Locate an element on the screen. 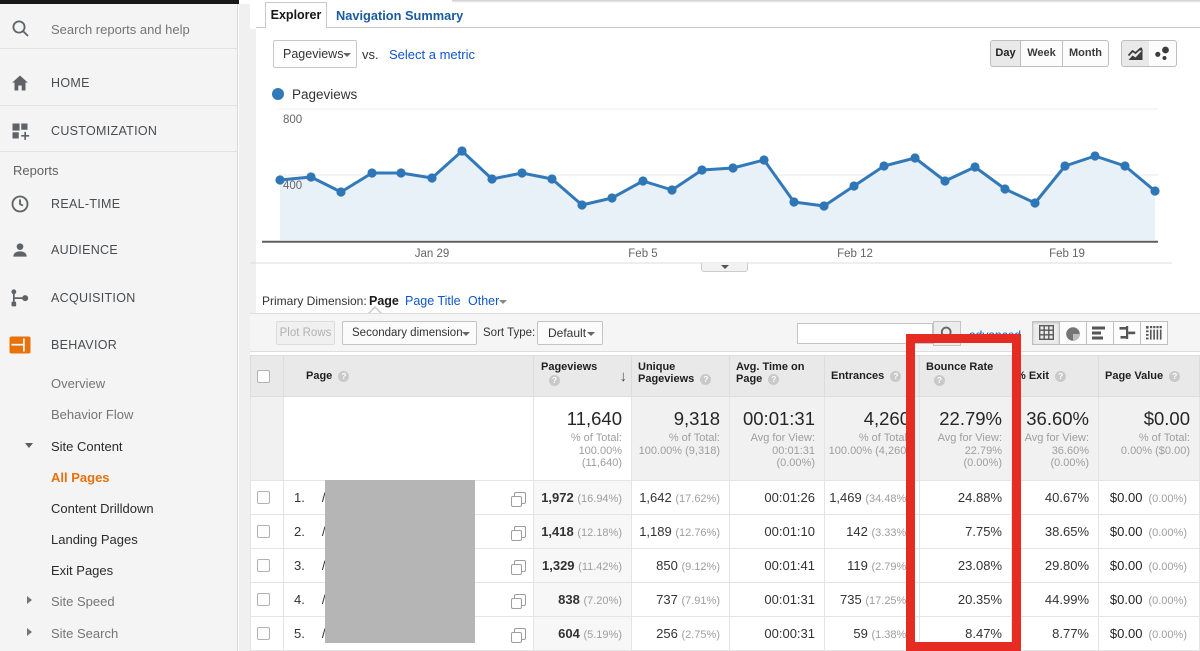 The image size is (1200, 651). svg-text: Jan 29 is located at coordinates (432, 254).